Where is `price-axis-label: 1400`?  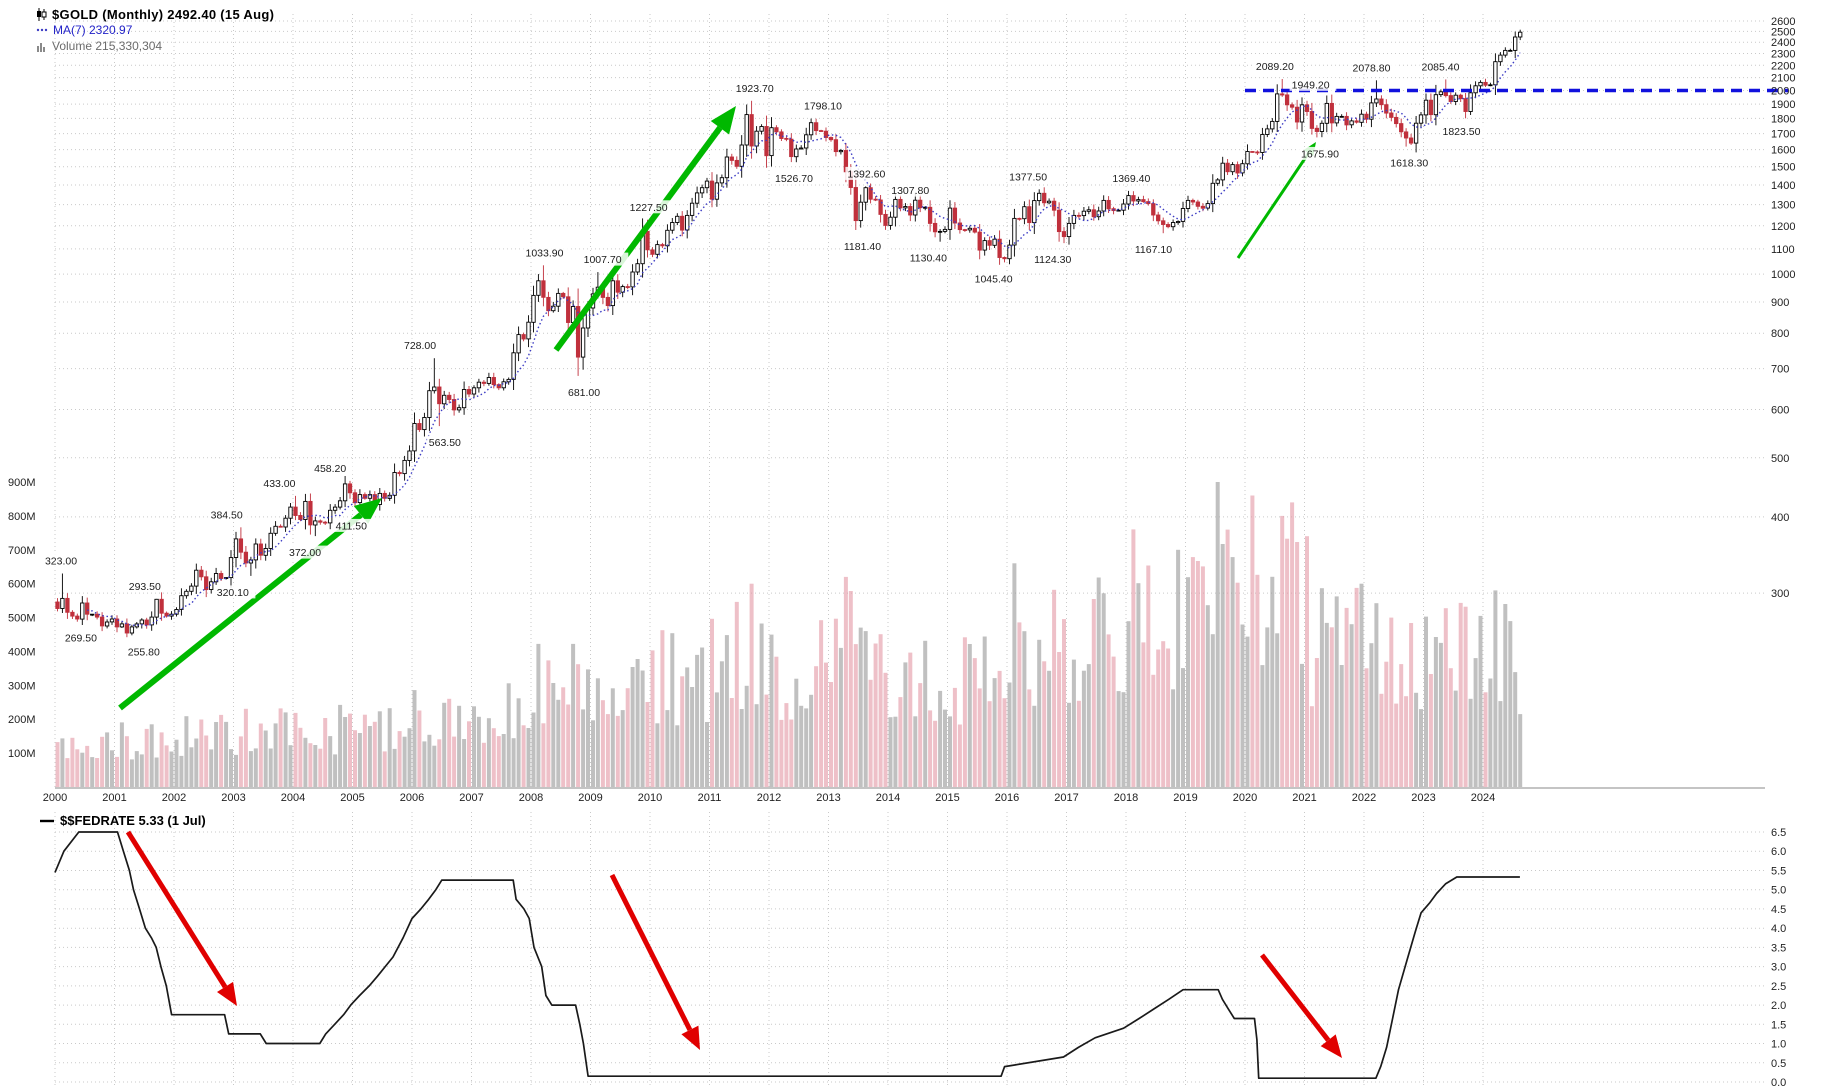 price-axis-label: 1400 is located at coordinates (1783, 186).